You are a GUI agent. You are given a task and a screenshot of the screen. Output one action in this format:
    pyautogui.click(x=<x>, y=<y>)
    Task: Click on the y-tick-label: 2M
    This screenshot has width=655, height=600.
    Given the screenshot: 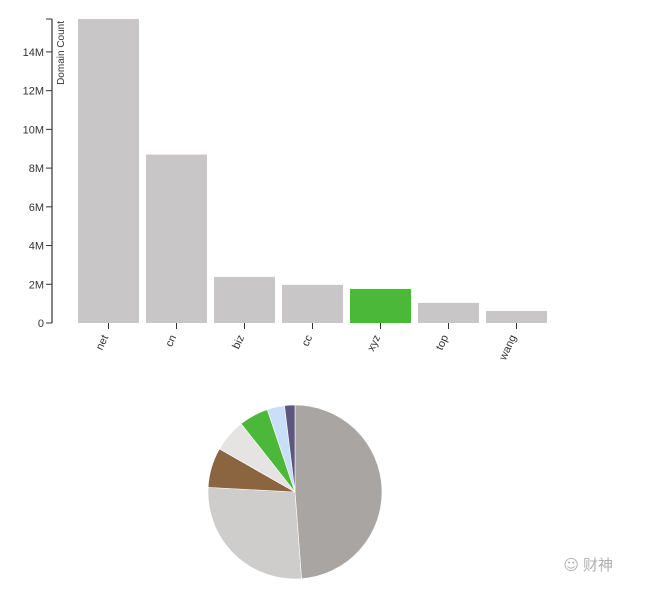 What is the action you would take?
    pyautogui.click(x=36, y=285)
    